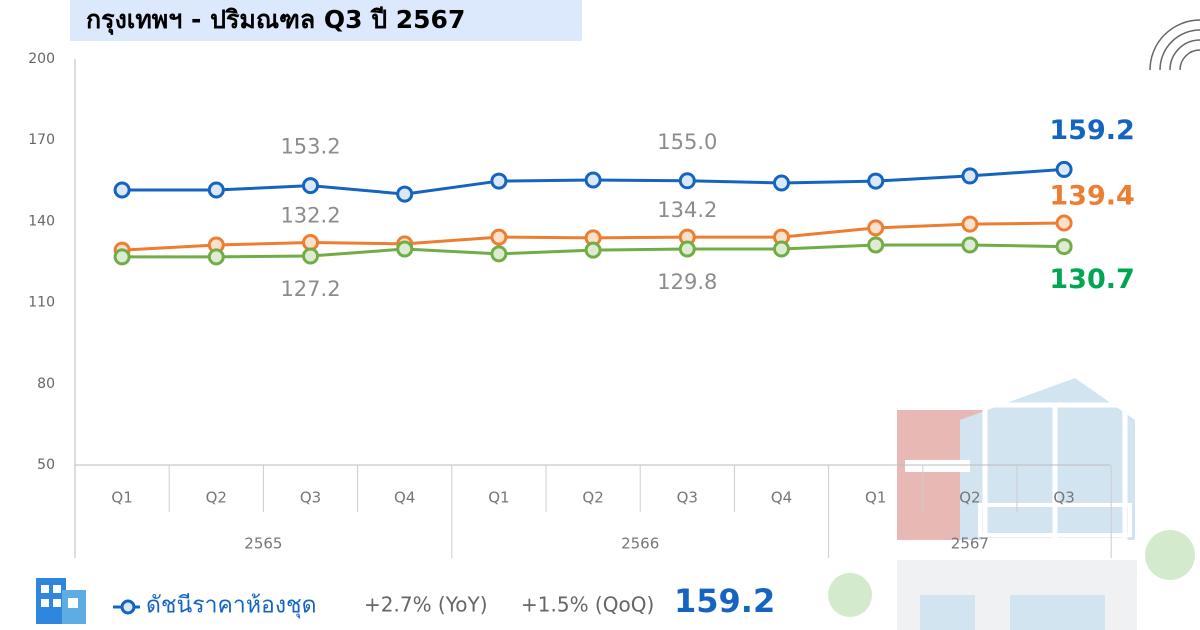 The width and height of the screenshot is (1200, 630). Describe the element at coordinates (41, 140) in the screenshot. I see `y-tick-label: 170` at that location.